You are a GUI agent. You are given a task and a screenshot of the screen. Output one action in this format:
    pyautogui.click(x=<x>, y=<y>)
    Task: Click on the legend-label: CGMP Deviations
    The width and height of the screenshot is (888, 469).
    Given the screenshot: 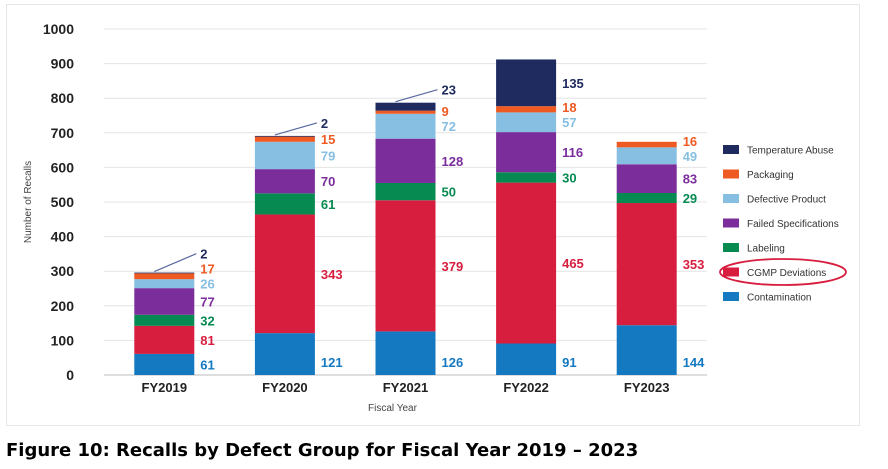 What is the action you would take?
    pyautogui.click(x=786, y=273)
    